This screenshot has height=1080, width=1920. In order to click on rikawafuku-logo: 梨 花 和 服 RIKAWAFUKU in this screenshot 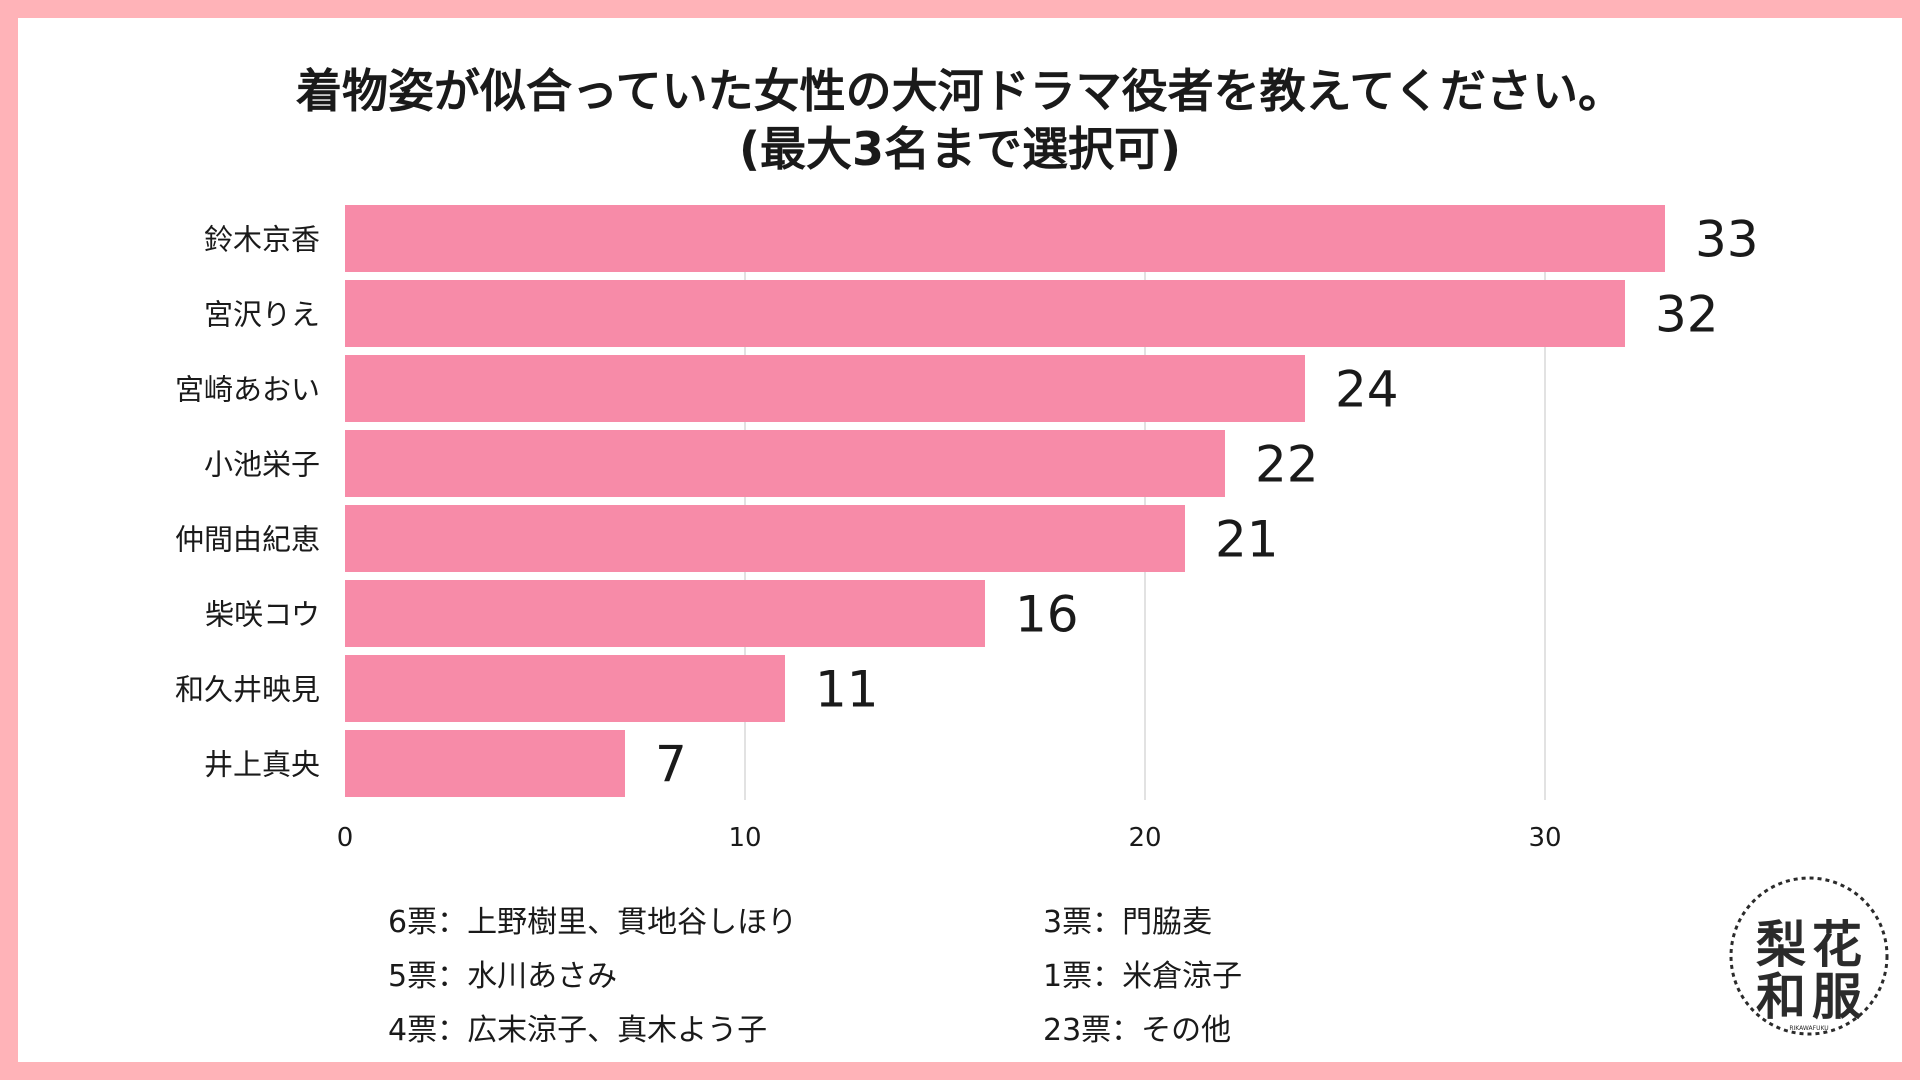, I will do `click(1809, 956)`.